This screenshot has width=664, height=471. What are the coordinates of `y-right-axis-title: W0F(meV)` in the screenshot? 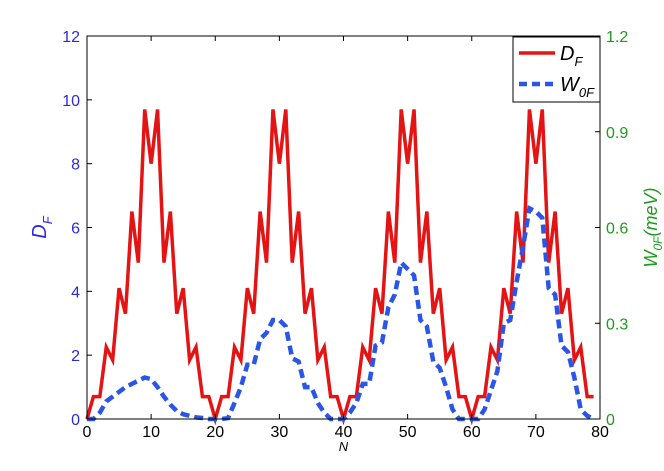 It's located at (652, 227).